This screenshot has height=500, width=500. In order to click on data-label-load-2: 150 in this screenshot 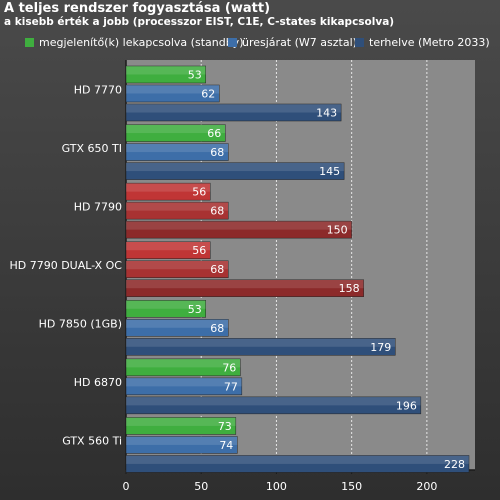, I will do `click(337, 230)`.